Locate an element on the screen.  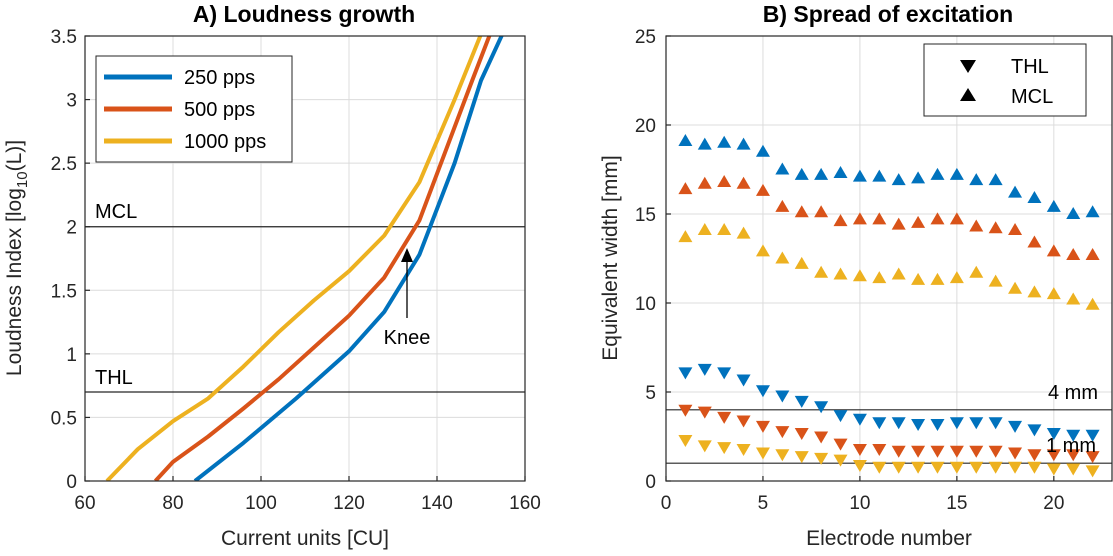
panel-a-ytick-label: 0 is located at coordinates (71, 482).